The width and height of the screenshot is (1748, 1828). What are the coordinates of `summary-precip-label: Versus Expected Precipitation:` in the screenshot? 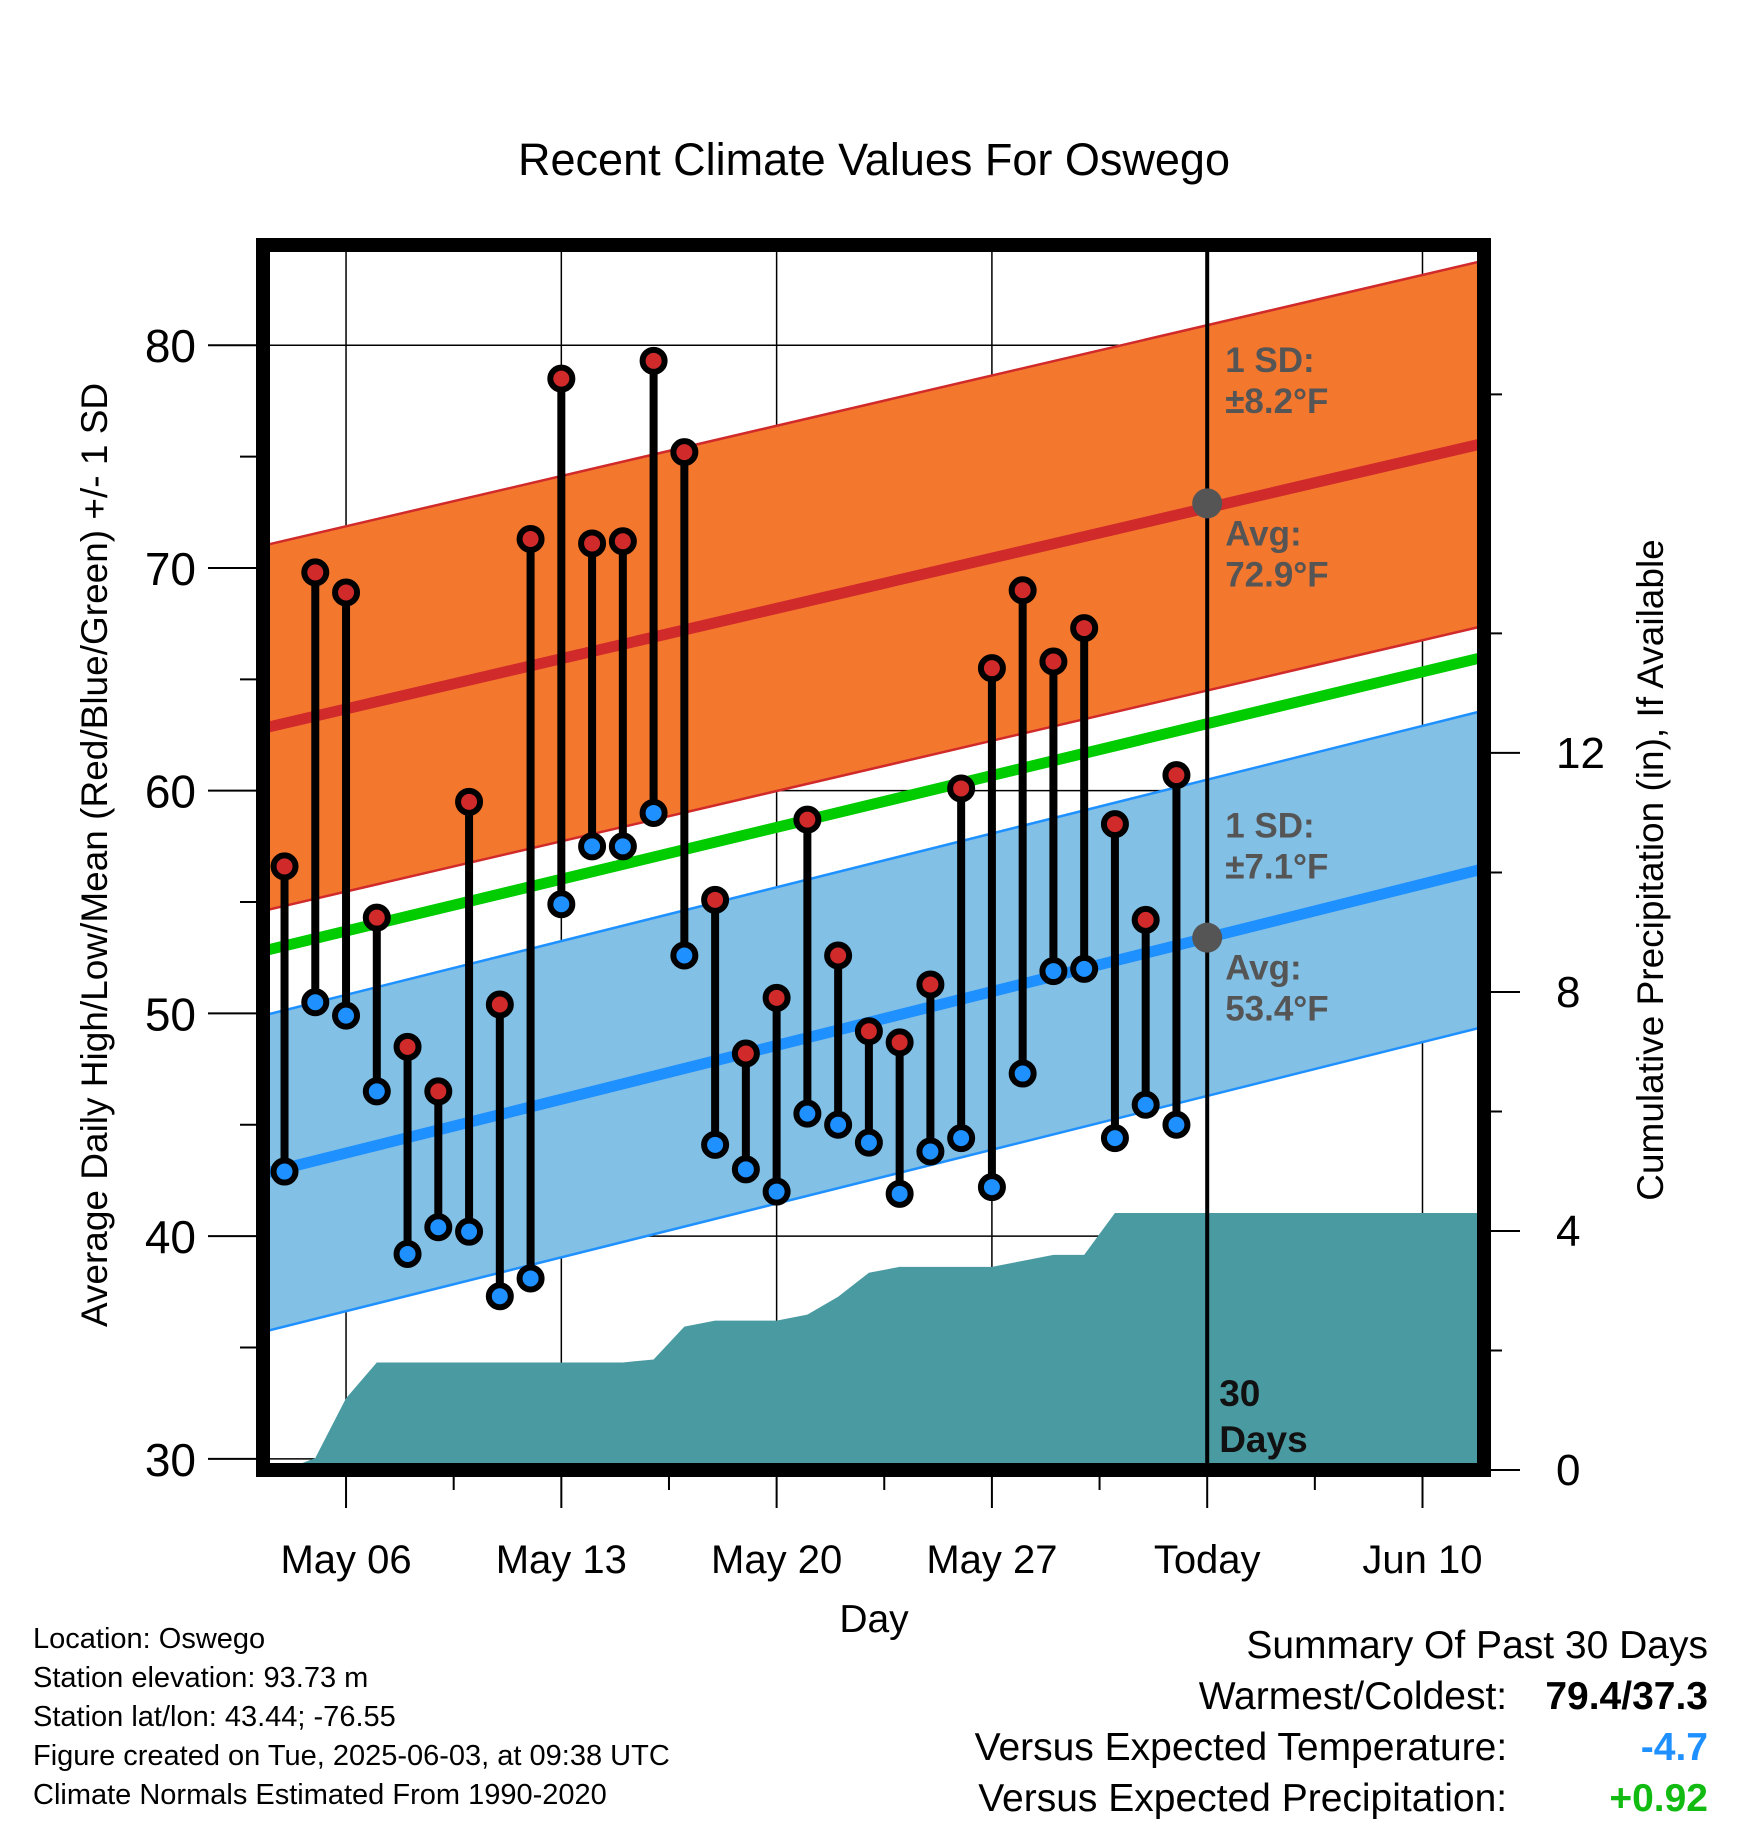 It's located at (1243, 1798).